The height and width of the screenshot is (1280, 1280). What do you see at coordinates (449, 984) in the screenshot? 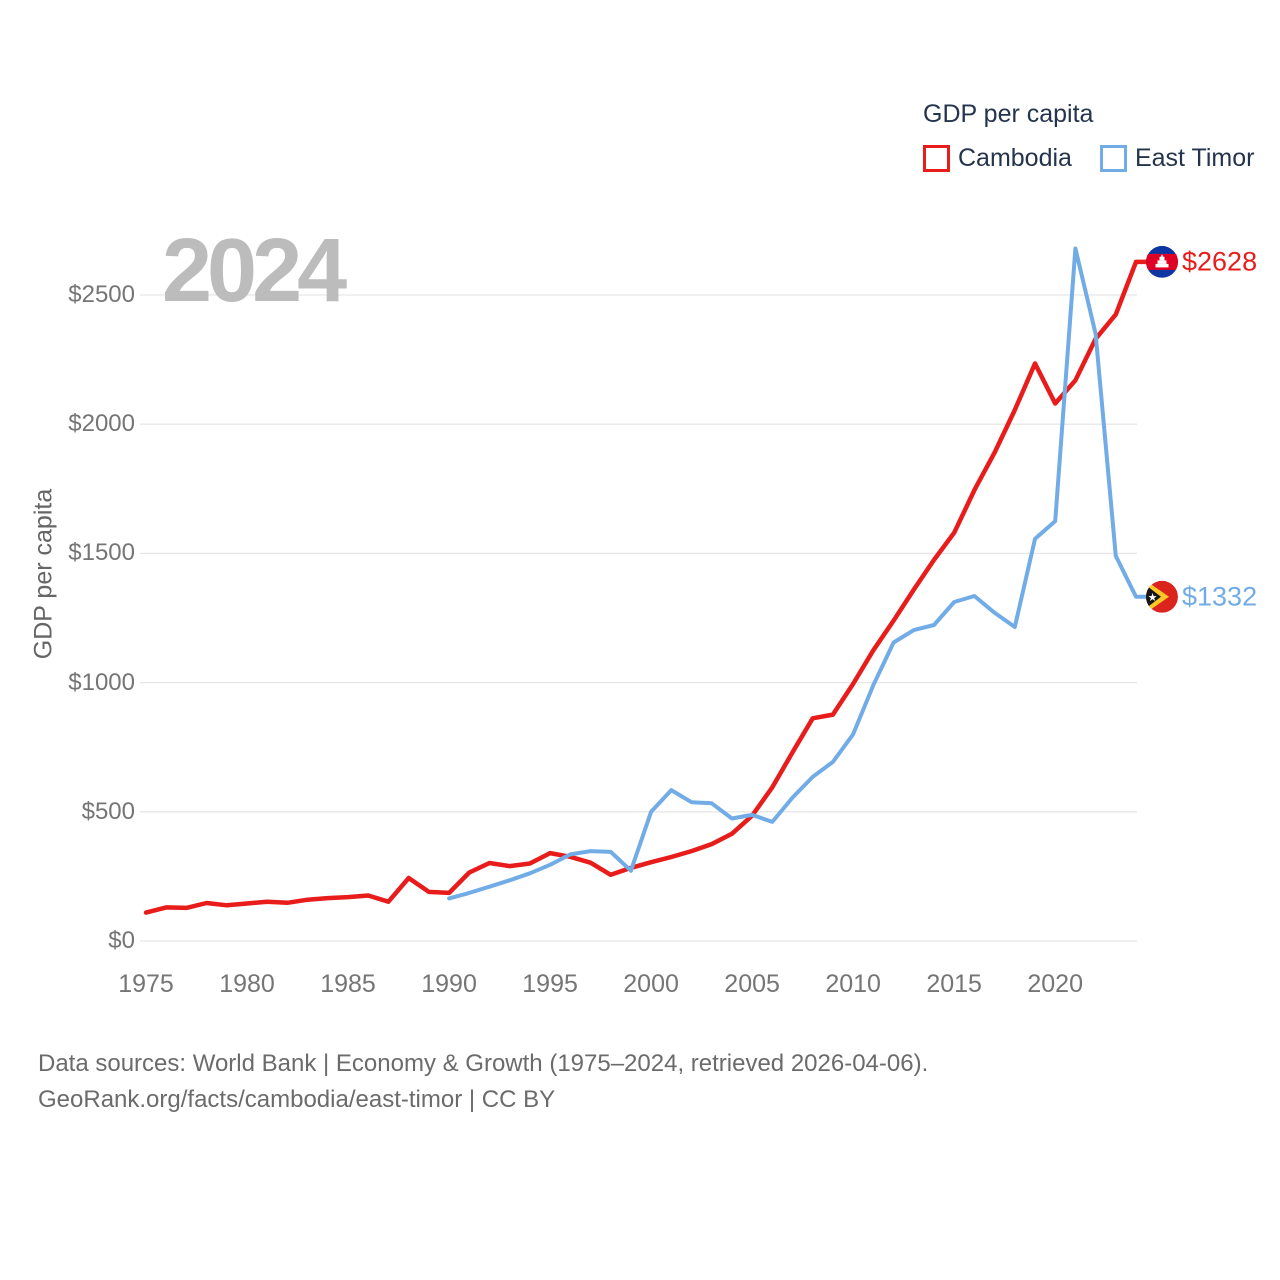
I see `x-tick-label: 1990` at bounding box center [449, 984].